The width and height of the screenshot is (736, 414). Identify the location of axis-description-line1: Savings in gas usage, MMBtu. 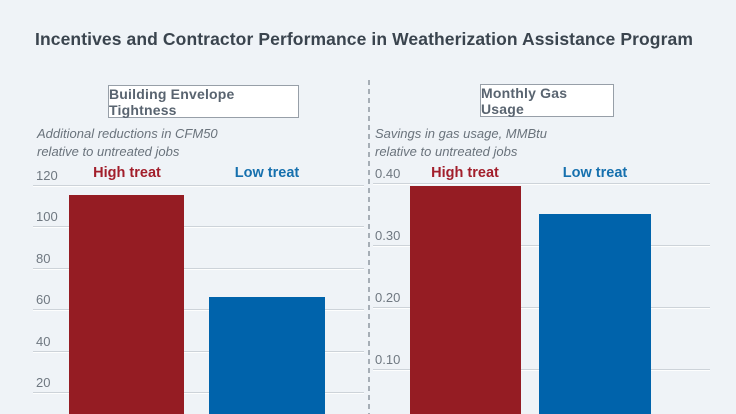
(461, 133).